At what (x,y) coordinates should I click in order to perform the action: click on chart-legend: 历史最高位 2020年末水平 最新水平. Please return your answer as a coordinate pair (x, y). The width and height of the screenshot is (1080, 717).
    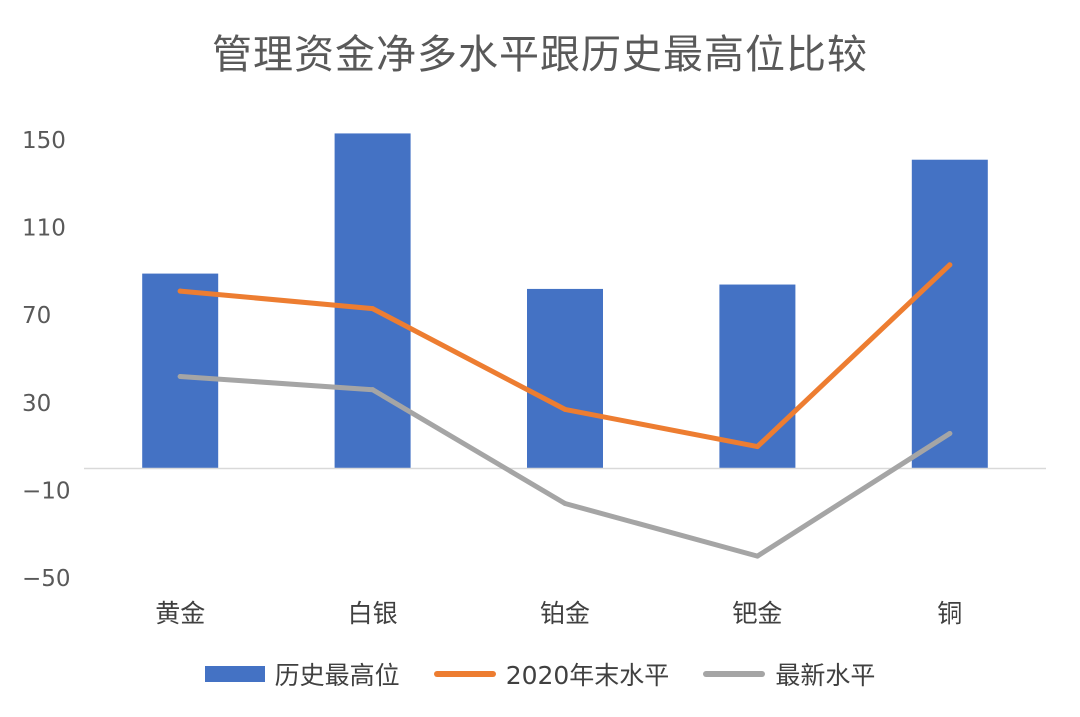
    Looking at the image, I should click on (540, 674).